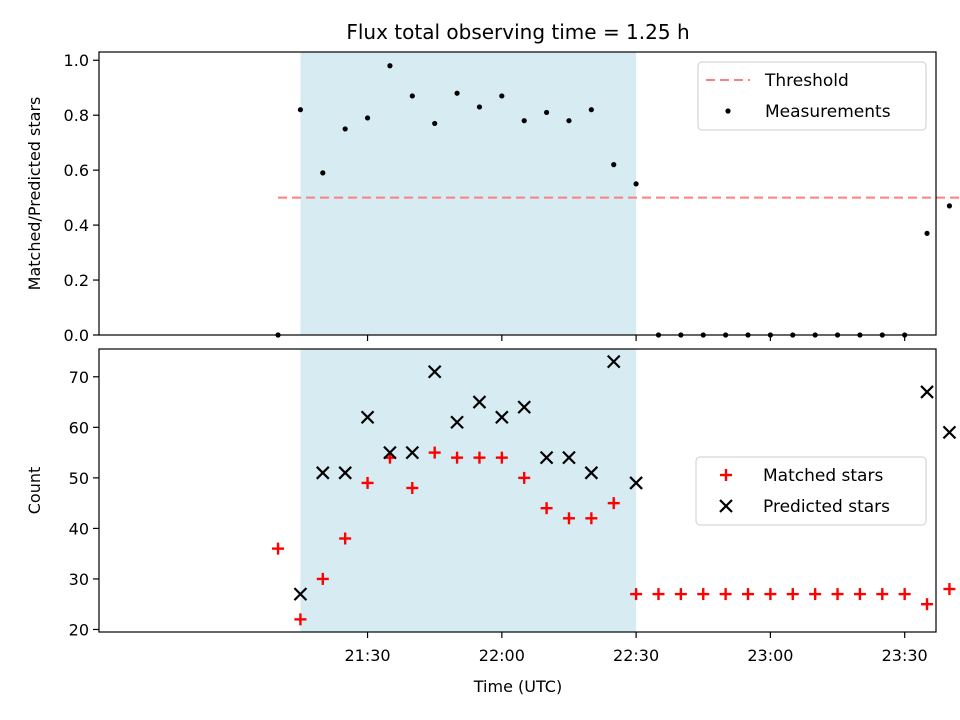 This screenshot has height=720, width=960. Describe the element at coordinates (823, 476) in the screenshot. I see `legend-matched-label: Matched stars` at that location.